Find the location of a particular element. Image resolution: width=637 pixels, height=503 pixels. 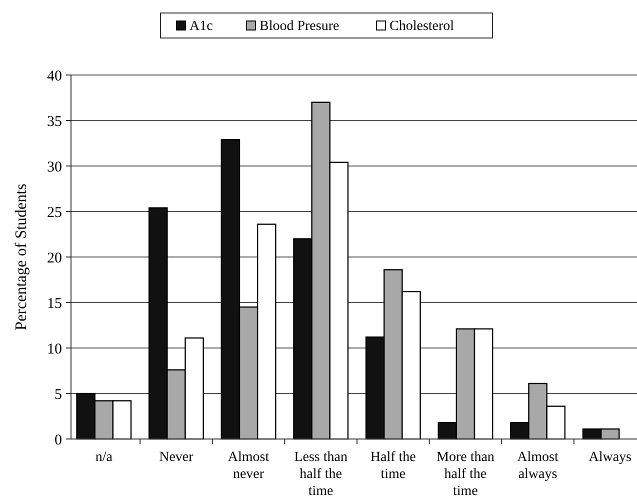

x-tick-label: Less than half the time is located at coordinates (321, 474).